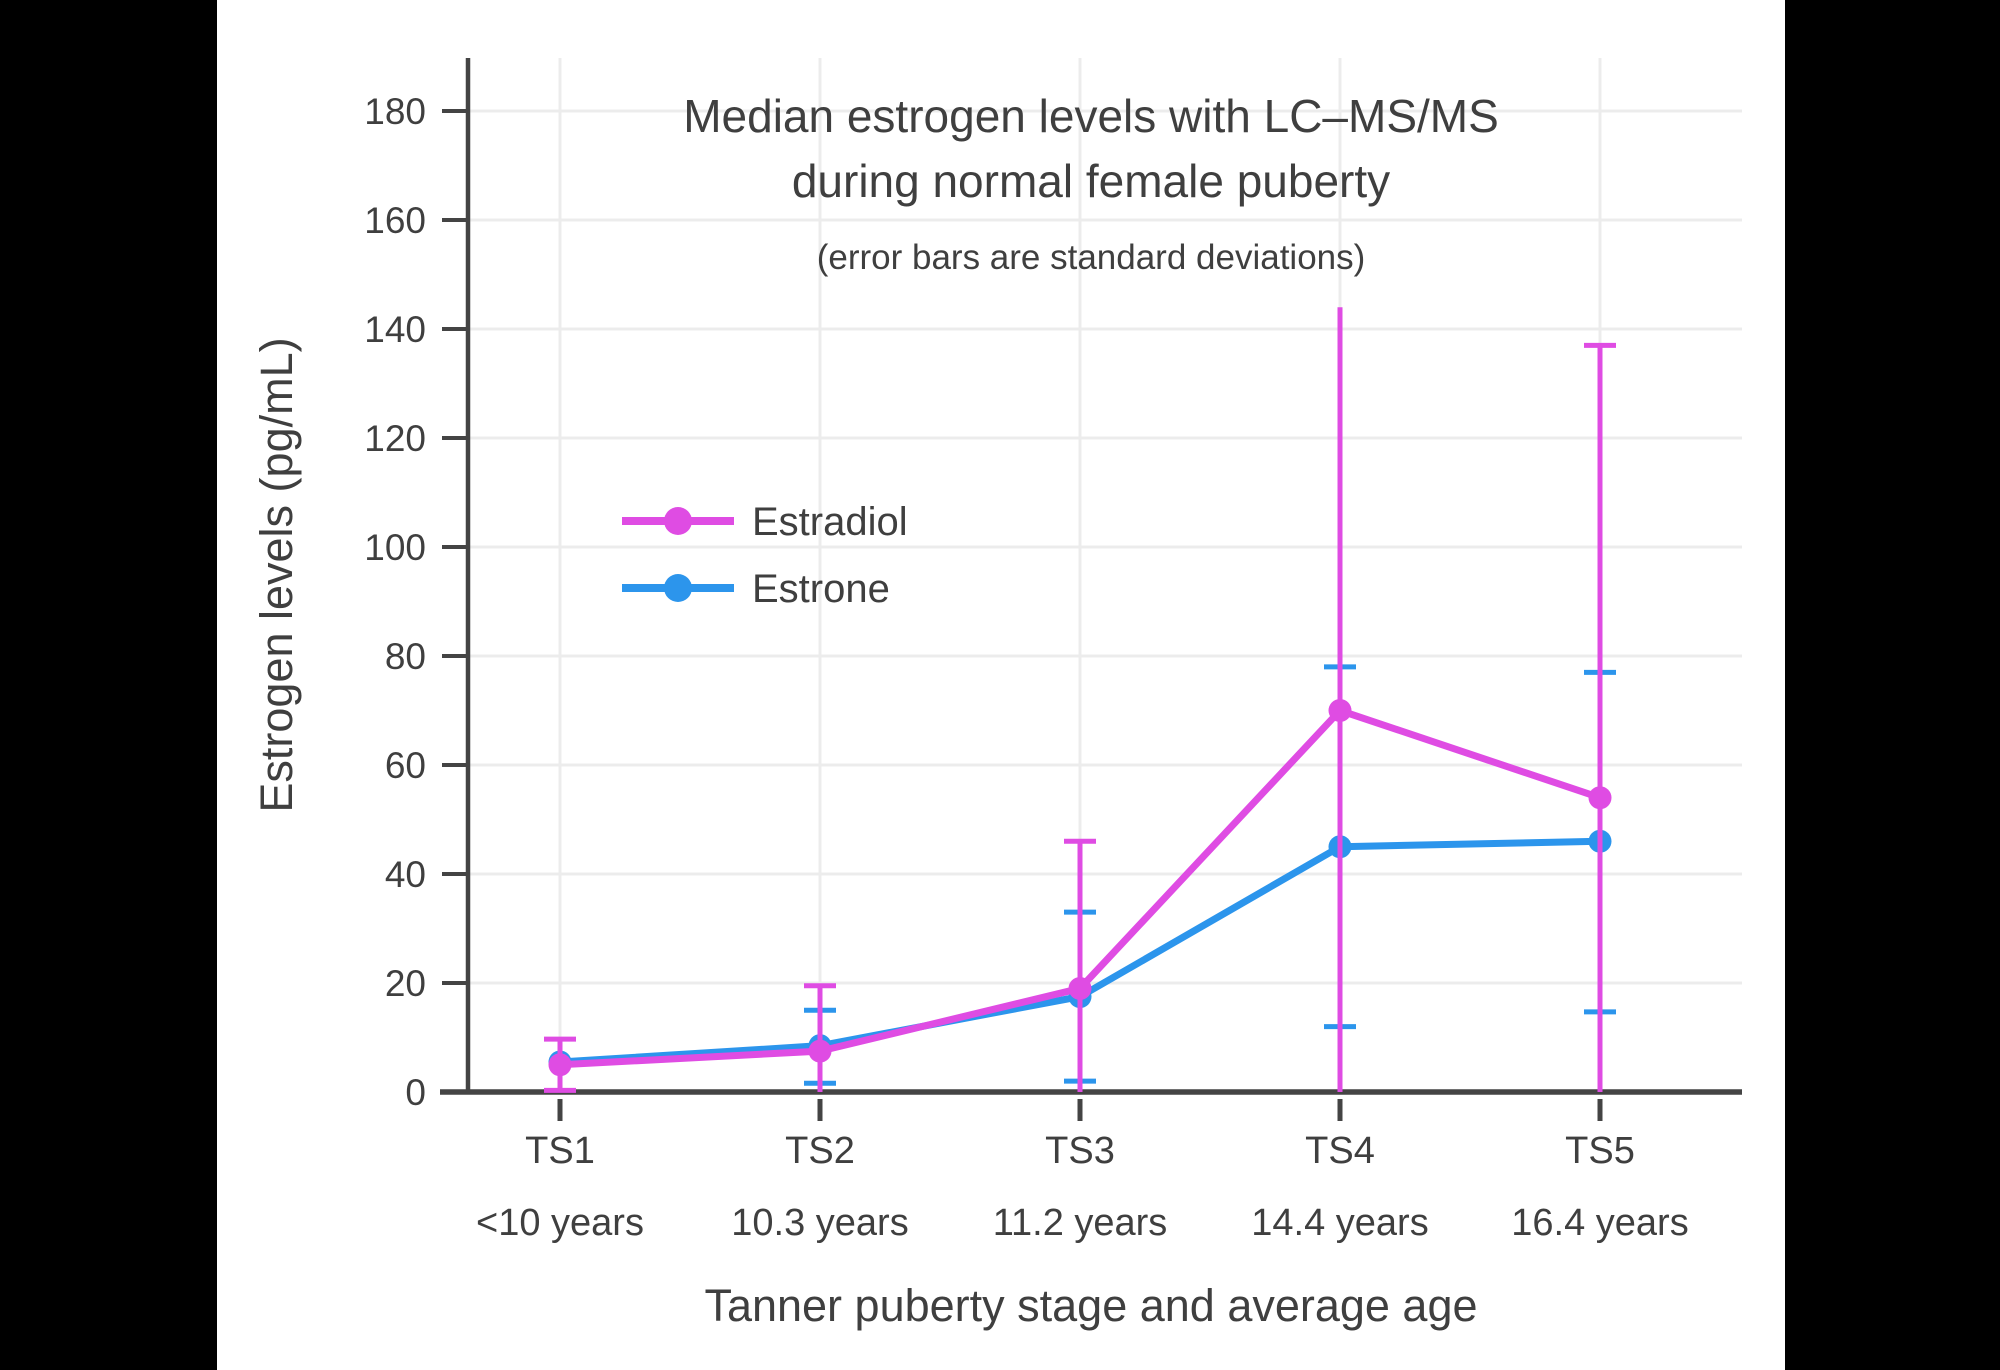 The height and width of the screenshot is (1370, 2000). Describe the element at coordinates (1340, 710) in the screenshot. I see `data-point-estradiol-ts4` at that location.